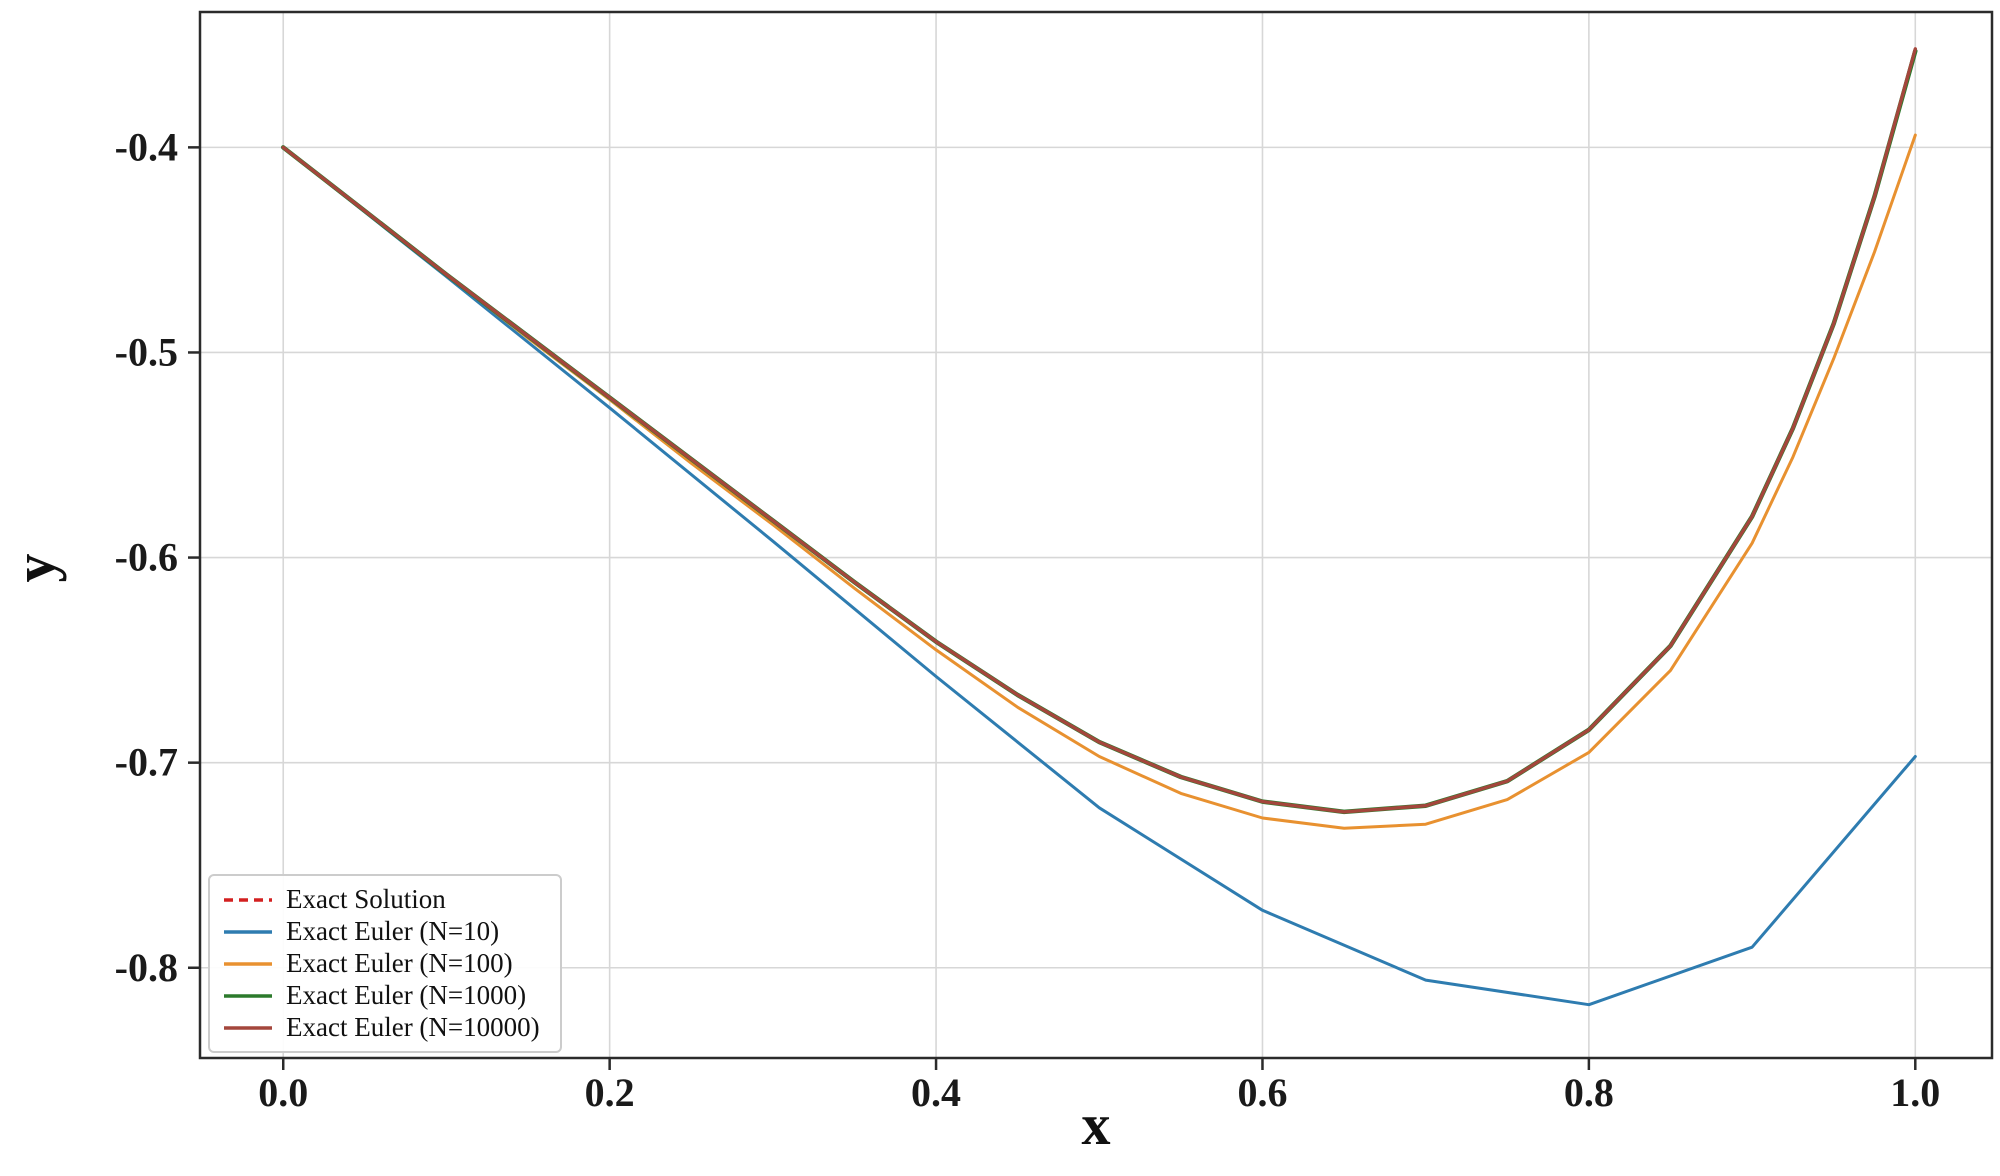 The width and height of the screenshot is (2000, 1176). Describe the element at coordinates (1262, 1092) in the screenshot. I see `x-tick-label: 0.6` at that location.